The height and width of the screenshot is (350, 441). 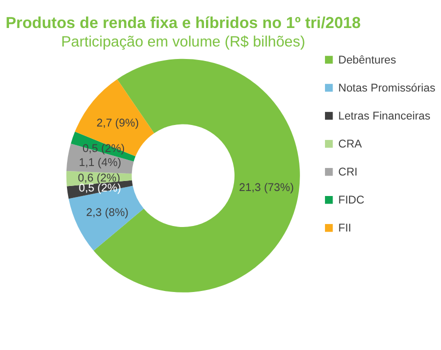 I want to click on chart-title: Produtos de renda fixa e híbridos no 1º tri/2018, so click(x=183, y=23).